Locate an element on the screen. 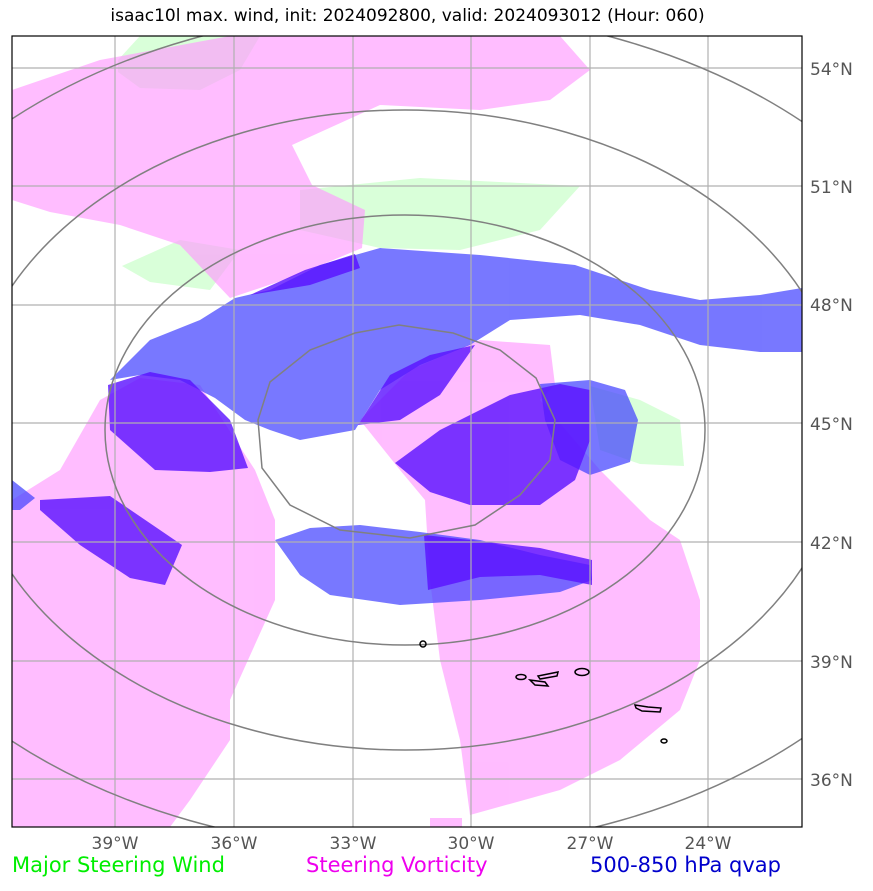 Image resolution: width=873 pixels, height=891 pixels. range-ring-inner is located at coordinates (406, 431).